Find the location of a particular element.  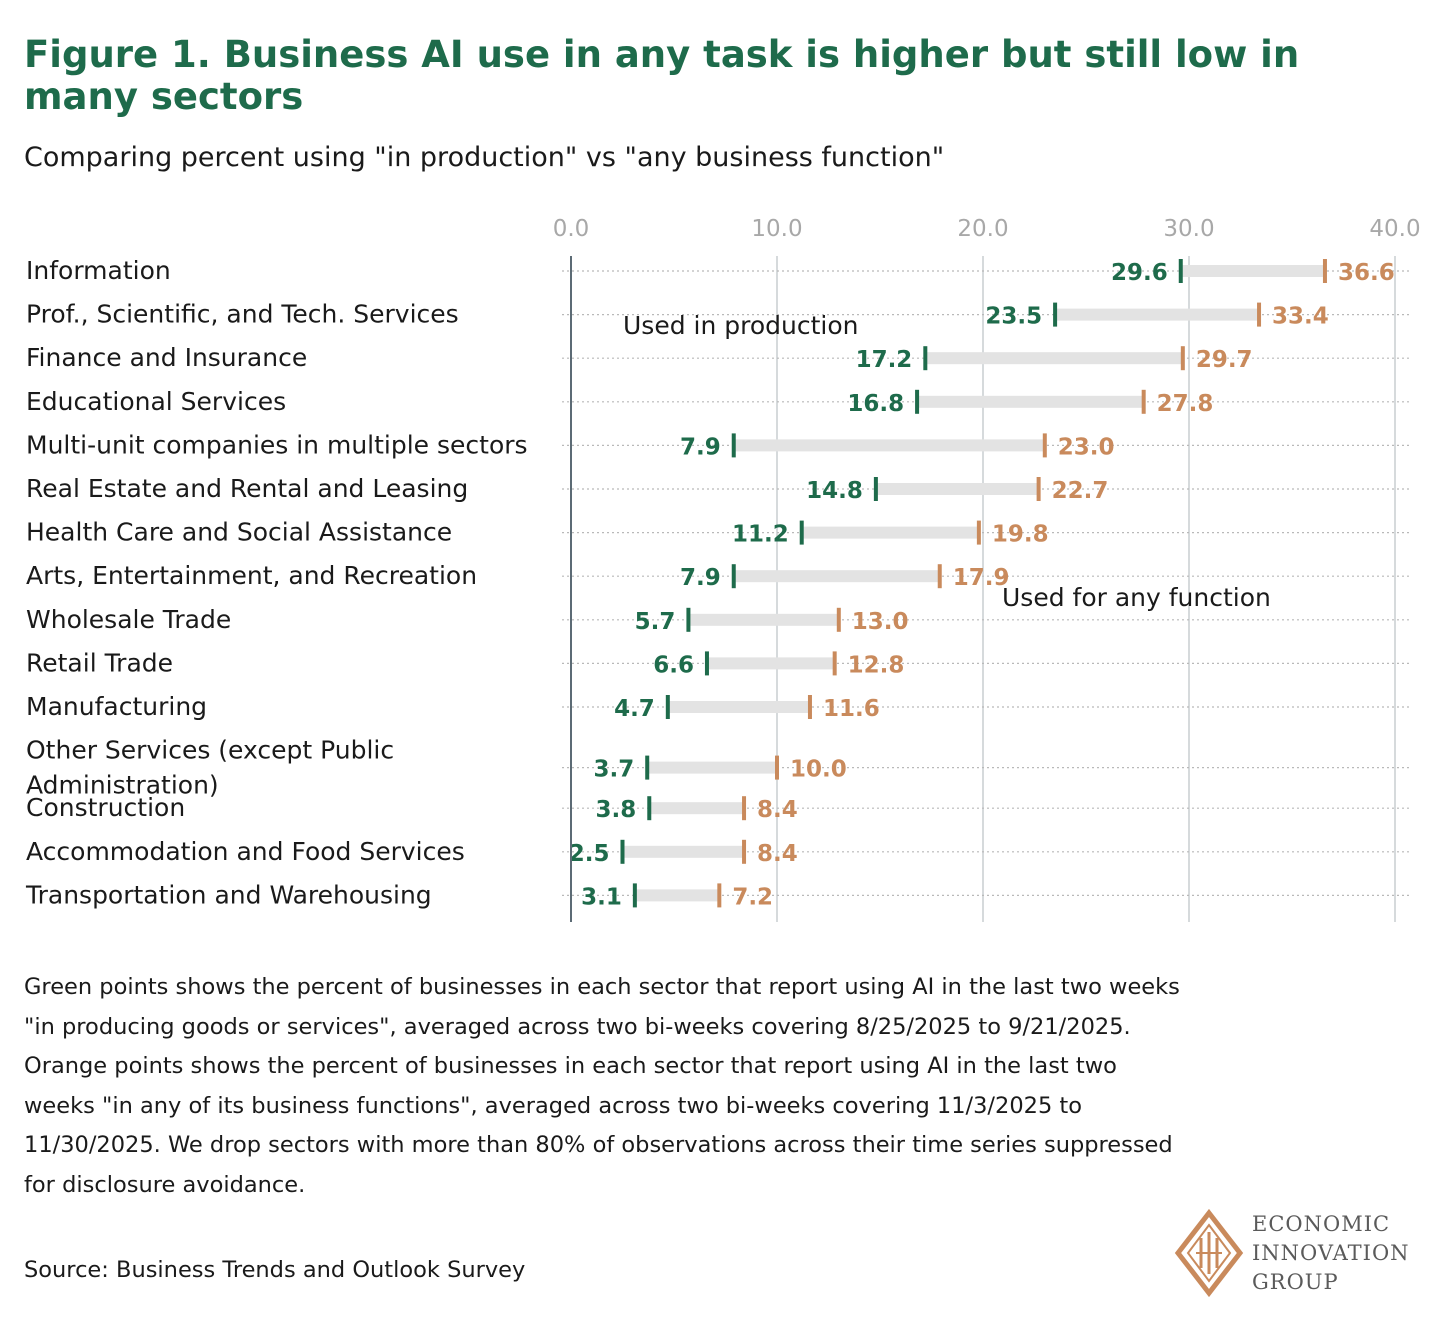

eig-logo-text: ECONOMIC INNOVATION GROUP is located at coordinates (1331, 1253).